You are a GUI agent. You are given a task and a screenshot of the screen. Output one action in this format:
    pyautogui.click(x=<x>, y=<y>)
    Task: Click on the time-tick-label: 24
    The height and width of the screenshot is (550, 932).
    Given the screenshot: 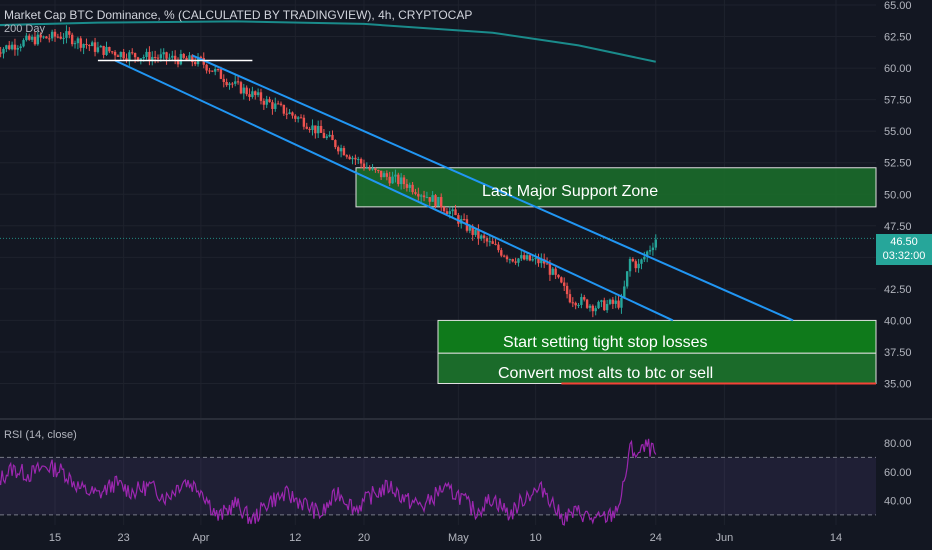 What is the action you would take?
    pyautogui.click(x=656, y=538)
    